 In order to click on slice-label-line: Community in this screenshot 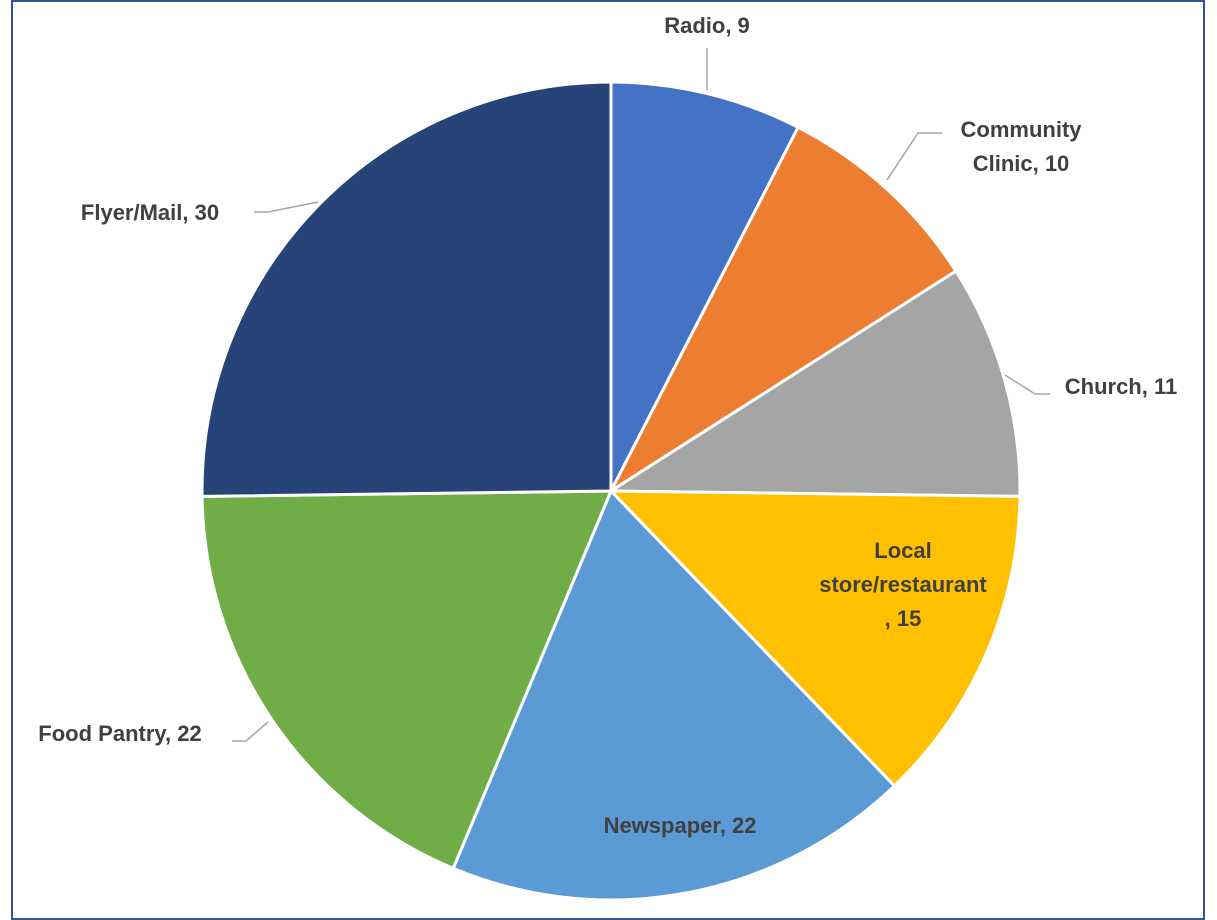, I will do `click(1022, 129)`.